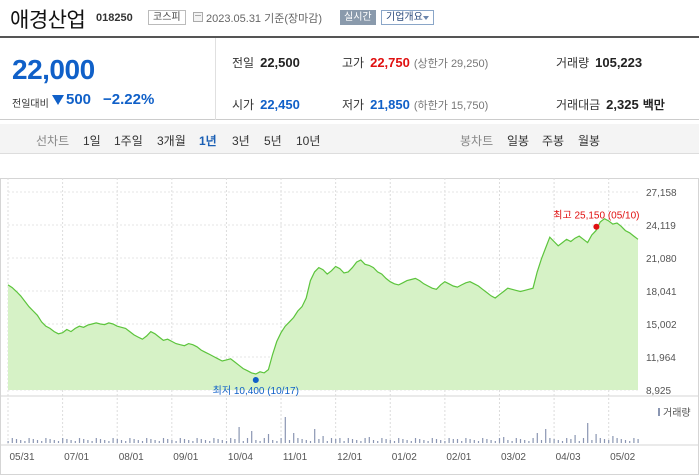  Describe the element at coordinates (21, 457) in the screenshot. I see `x-tick-label: 05/31` at that location.